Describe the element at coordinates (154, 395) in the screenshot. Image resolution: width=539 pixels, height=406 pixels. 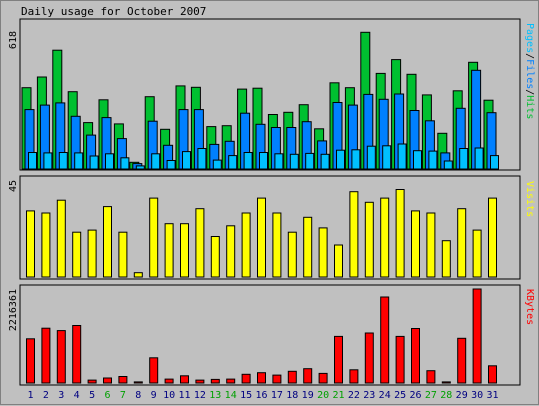
I see `day-label-9: 9` at that location.